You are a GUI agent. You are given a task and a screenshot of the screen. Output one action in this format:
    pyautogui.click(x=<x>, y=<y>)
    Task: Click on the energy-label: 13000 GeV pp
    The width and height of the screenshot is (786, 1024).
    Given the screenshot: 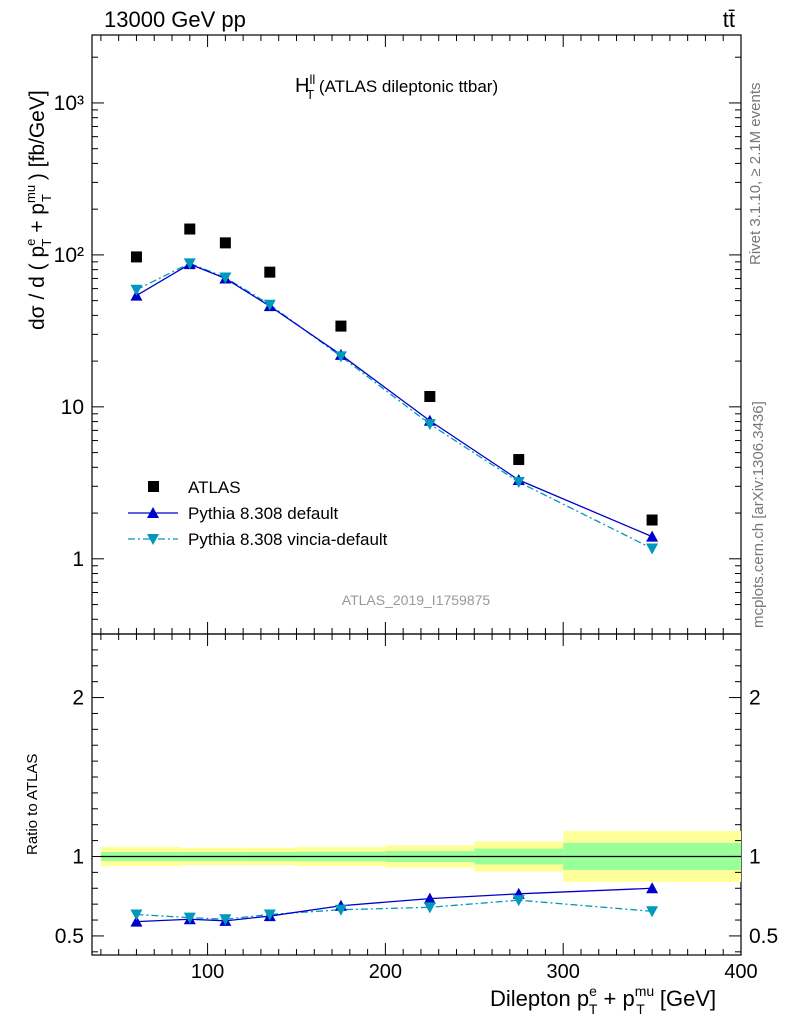 What is the action you would take?
    pyautogui.click(x=175, y=19)
    